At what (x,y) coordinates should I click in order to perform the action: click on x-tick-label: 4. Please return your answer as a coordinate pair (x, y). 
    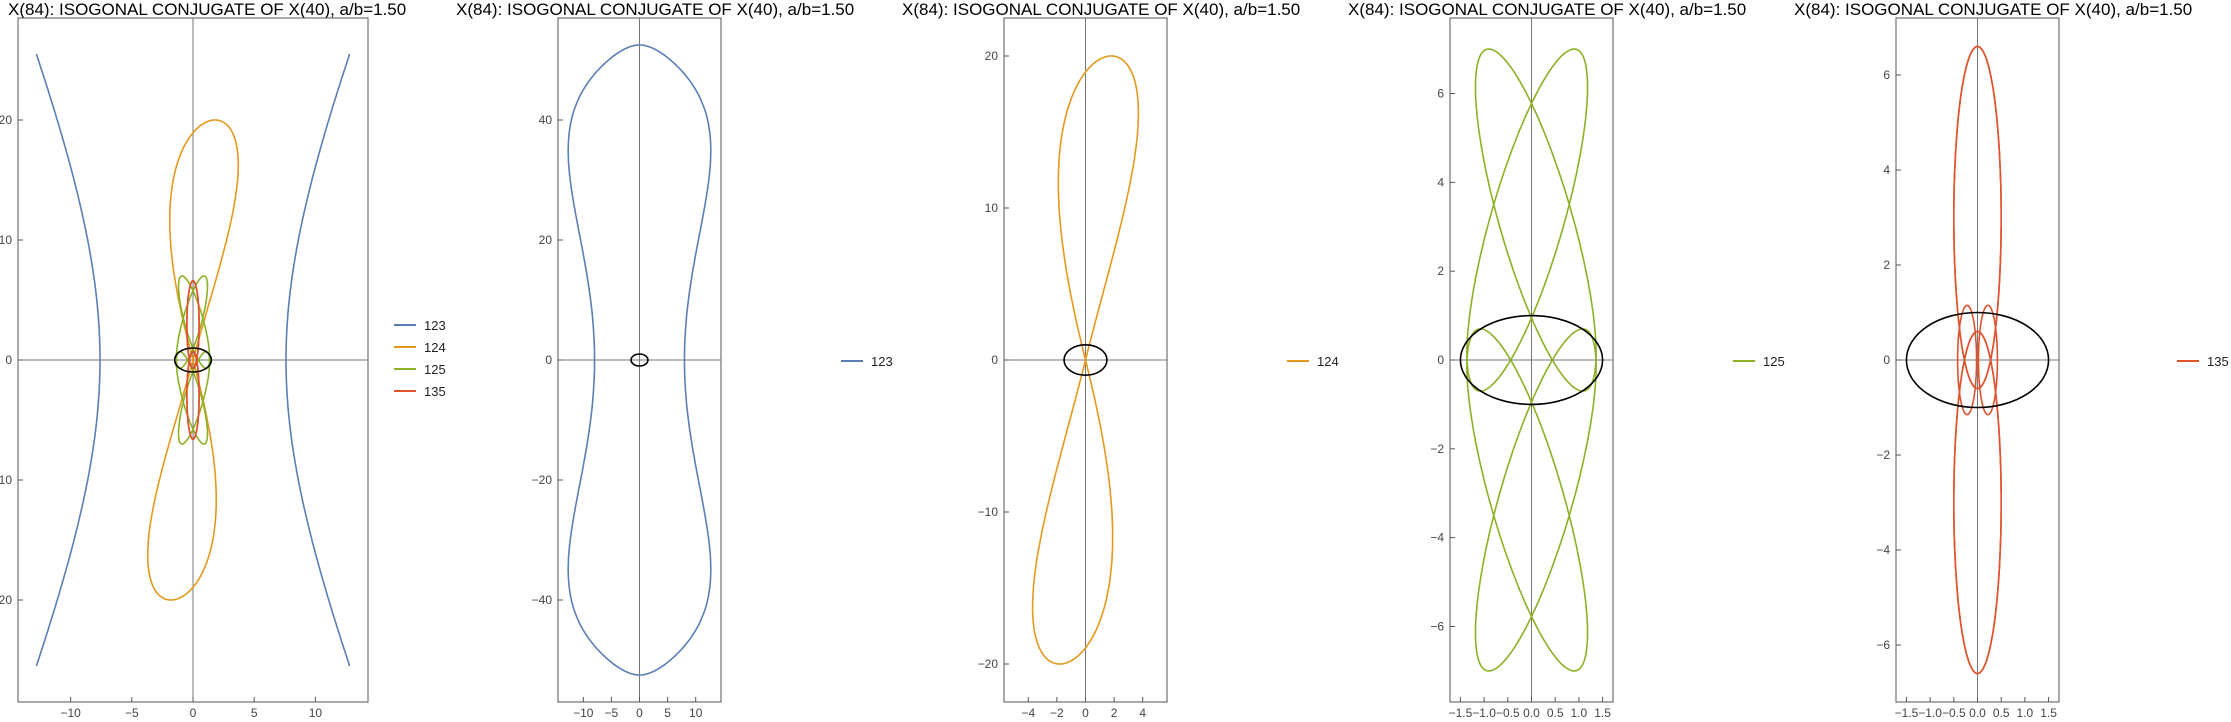
    Looking at the image, I should click on (1142, 713).